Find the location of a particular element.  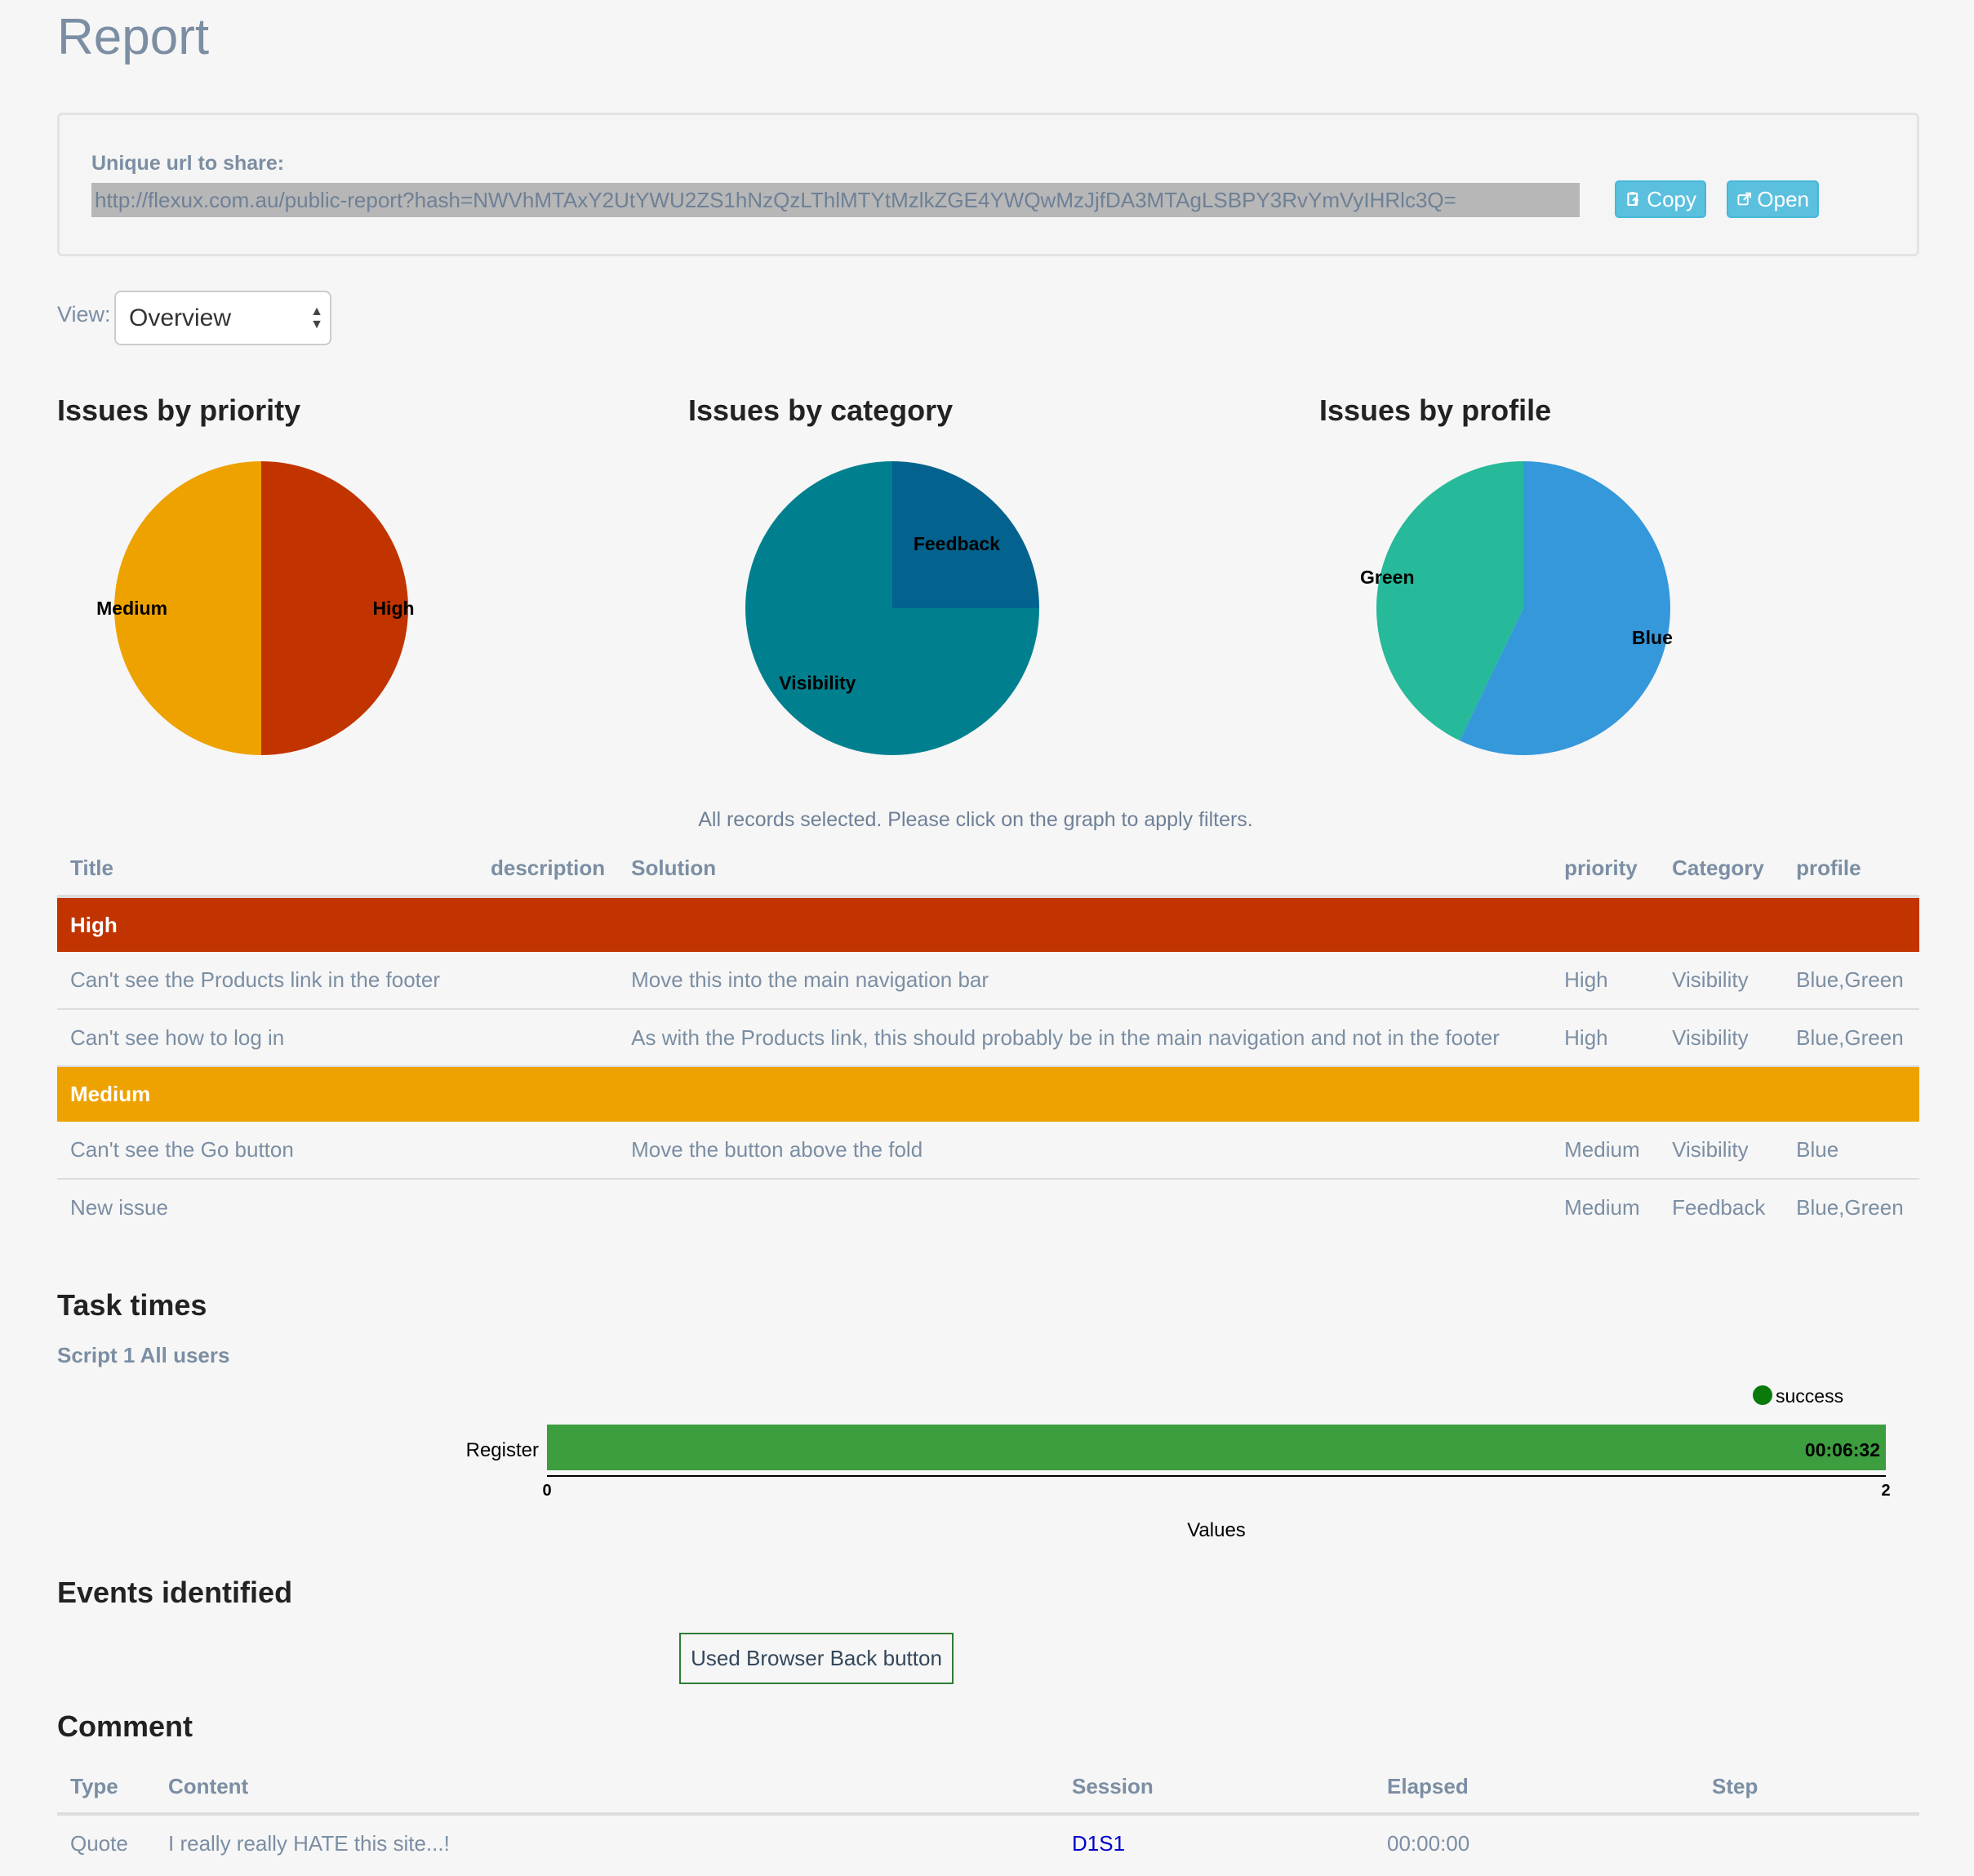

task-times-title: Task times is located at coordinates (132, 1305).